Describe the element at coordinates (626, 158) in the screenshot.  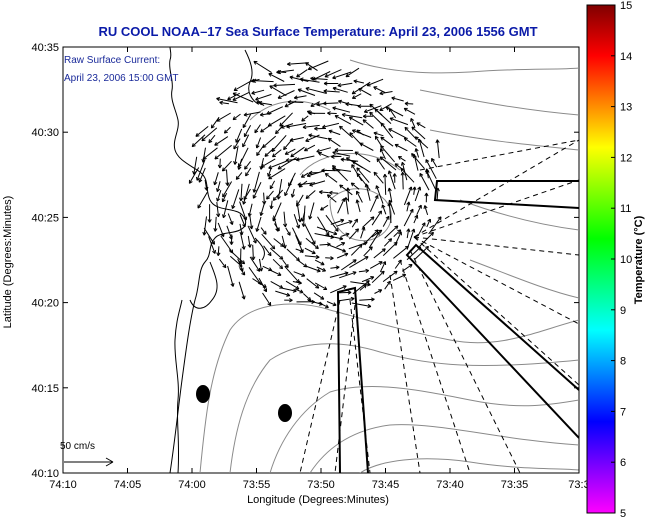
I see `colorbar-tick-label: 12` at that location.